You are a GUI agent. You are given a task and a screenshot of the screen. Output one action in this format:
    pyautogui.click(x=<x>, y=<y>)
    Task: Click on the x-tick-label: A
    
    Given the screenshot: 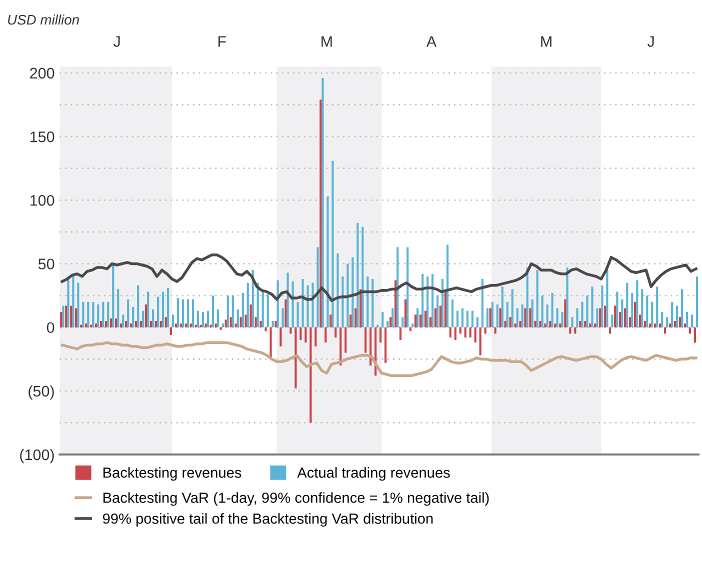 What is the action you would take?
    pyautogui.click(x=431, y=41)
    